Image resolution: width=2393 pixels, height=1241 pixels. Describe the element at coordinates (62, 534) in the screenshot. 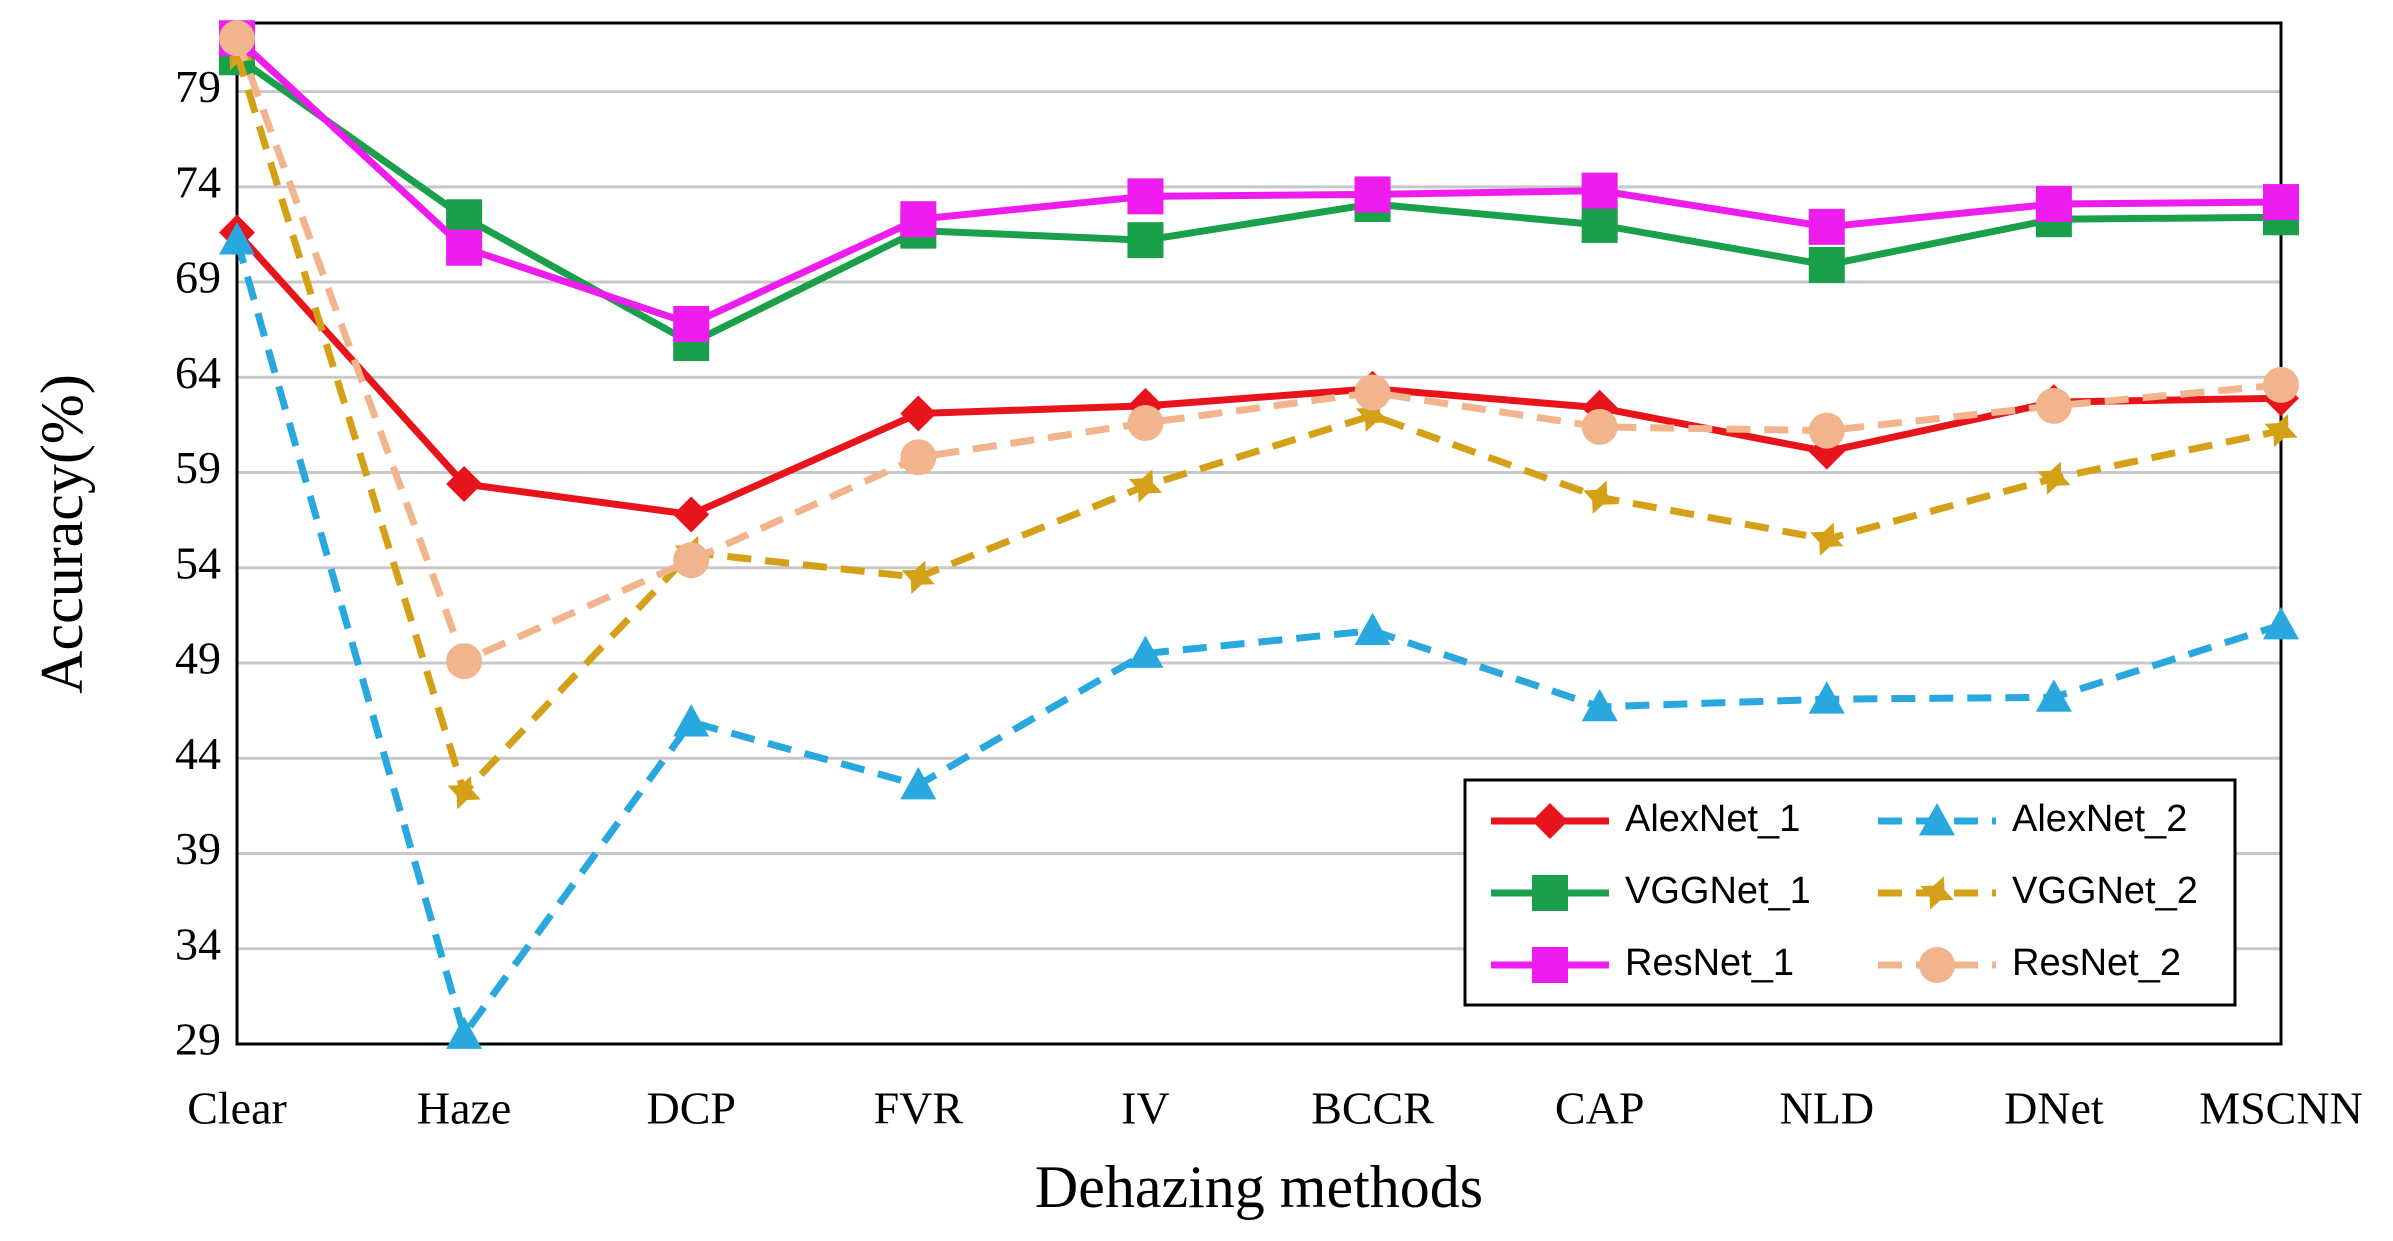

I see `y-axis-title: Accuracy(%)` at that location.